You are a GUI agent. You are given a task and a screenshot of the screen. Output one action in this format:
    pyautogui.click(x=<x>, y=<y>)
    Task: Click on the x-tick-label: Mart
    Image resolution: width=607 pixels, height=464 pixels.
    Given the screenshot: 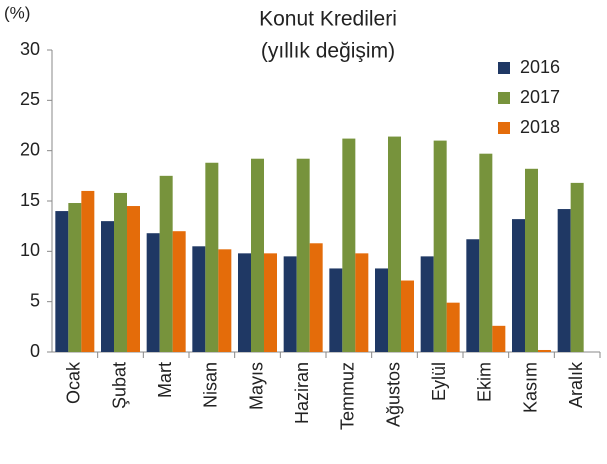 What is the action you would take?
    pyautogui.click(x=165, y=380)
    